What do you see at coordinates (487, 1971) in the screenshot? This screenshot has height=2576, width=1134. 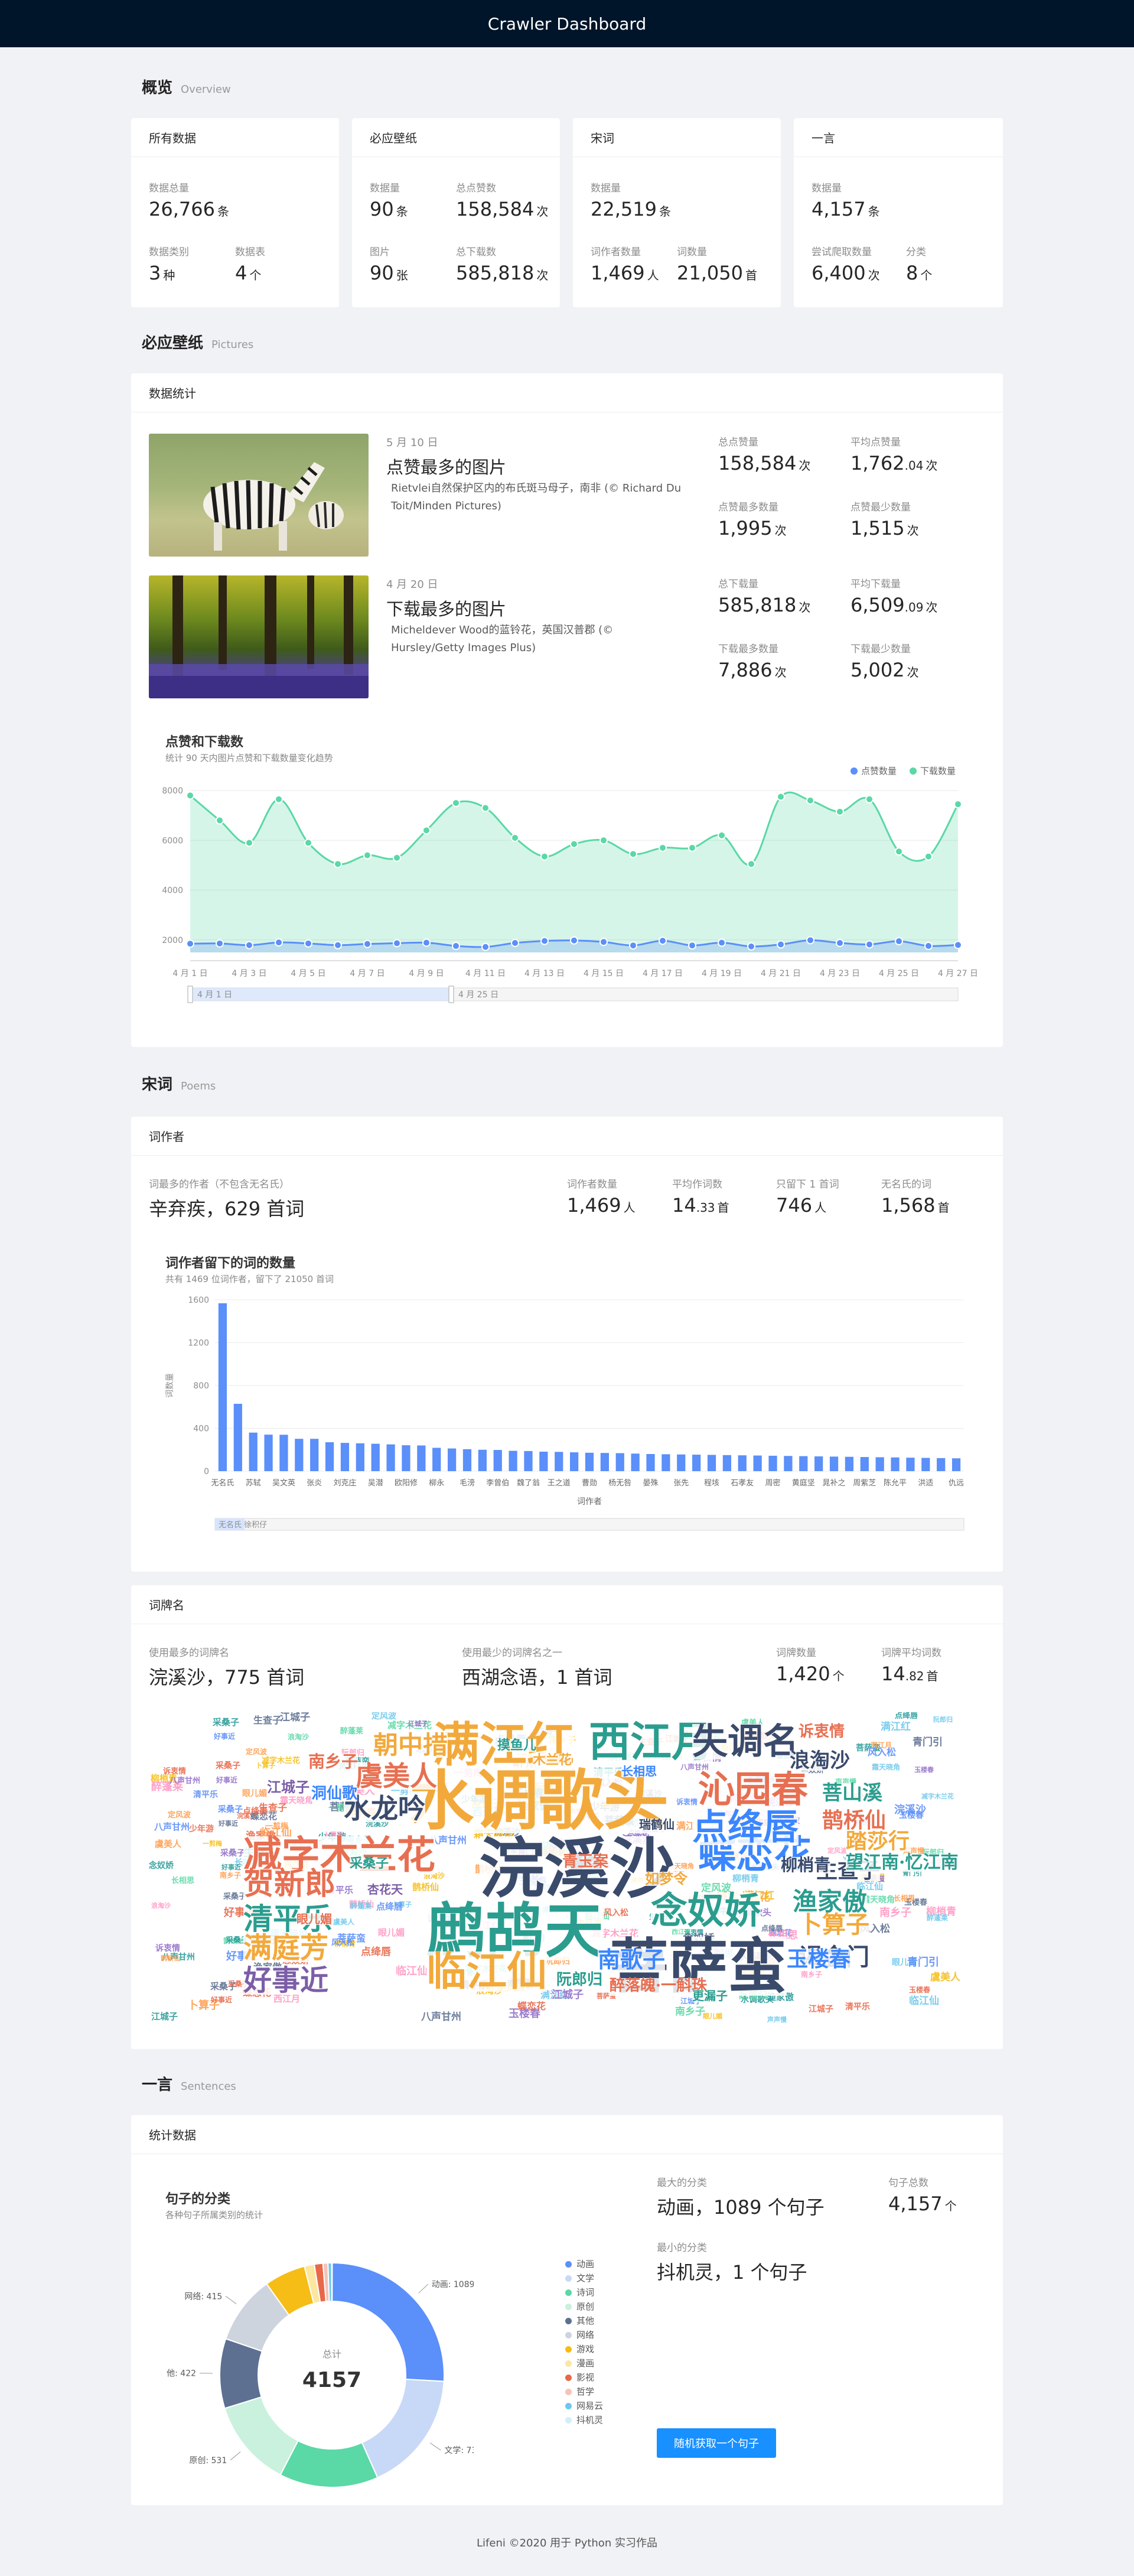 I see `wordcloud-word: 临江仙` at bounding box center [487, 1971].